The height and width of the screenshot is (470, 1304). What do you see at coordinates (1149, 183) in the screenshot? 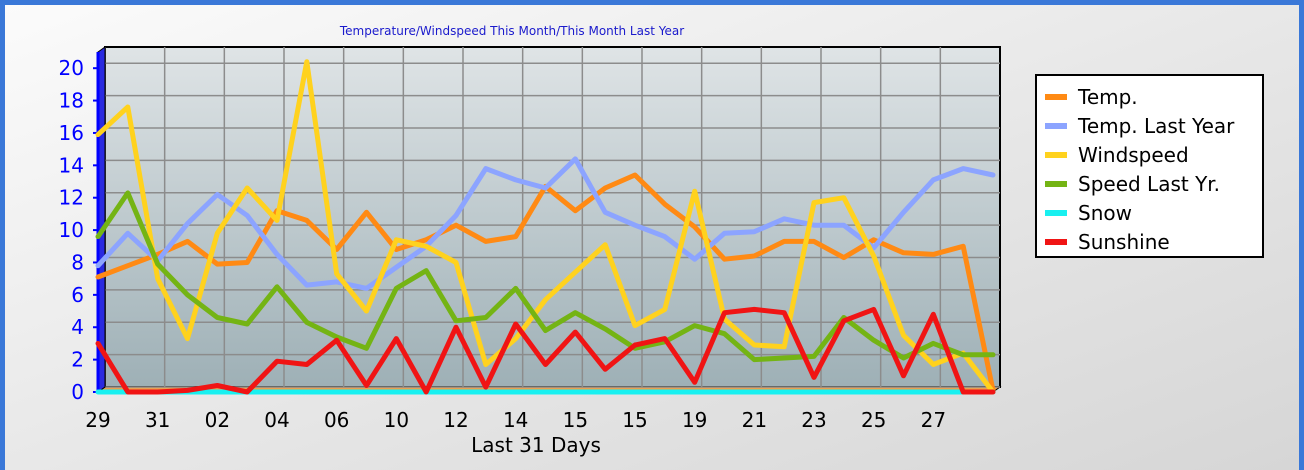
I see `legend-label: Speed Last Yr.` at bounding box center [1149, 183].